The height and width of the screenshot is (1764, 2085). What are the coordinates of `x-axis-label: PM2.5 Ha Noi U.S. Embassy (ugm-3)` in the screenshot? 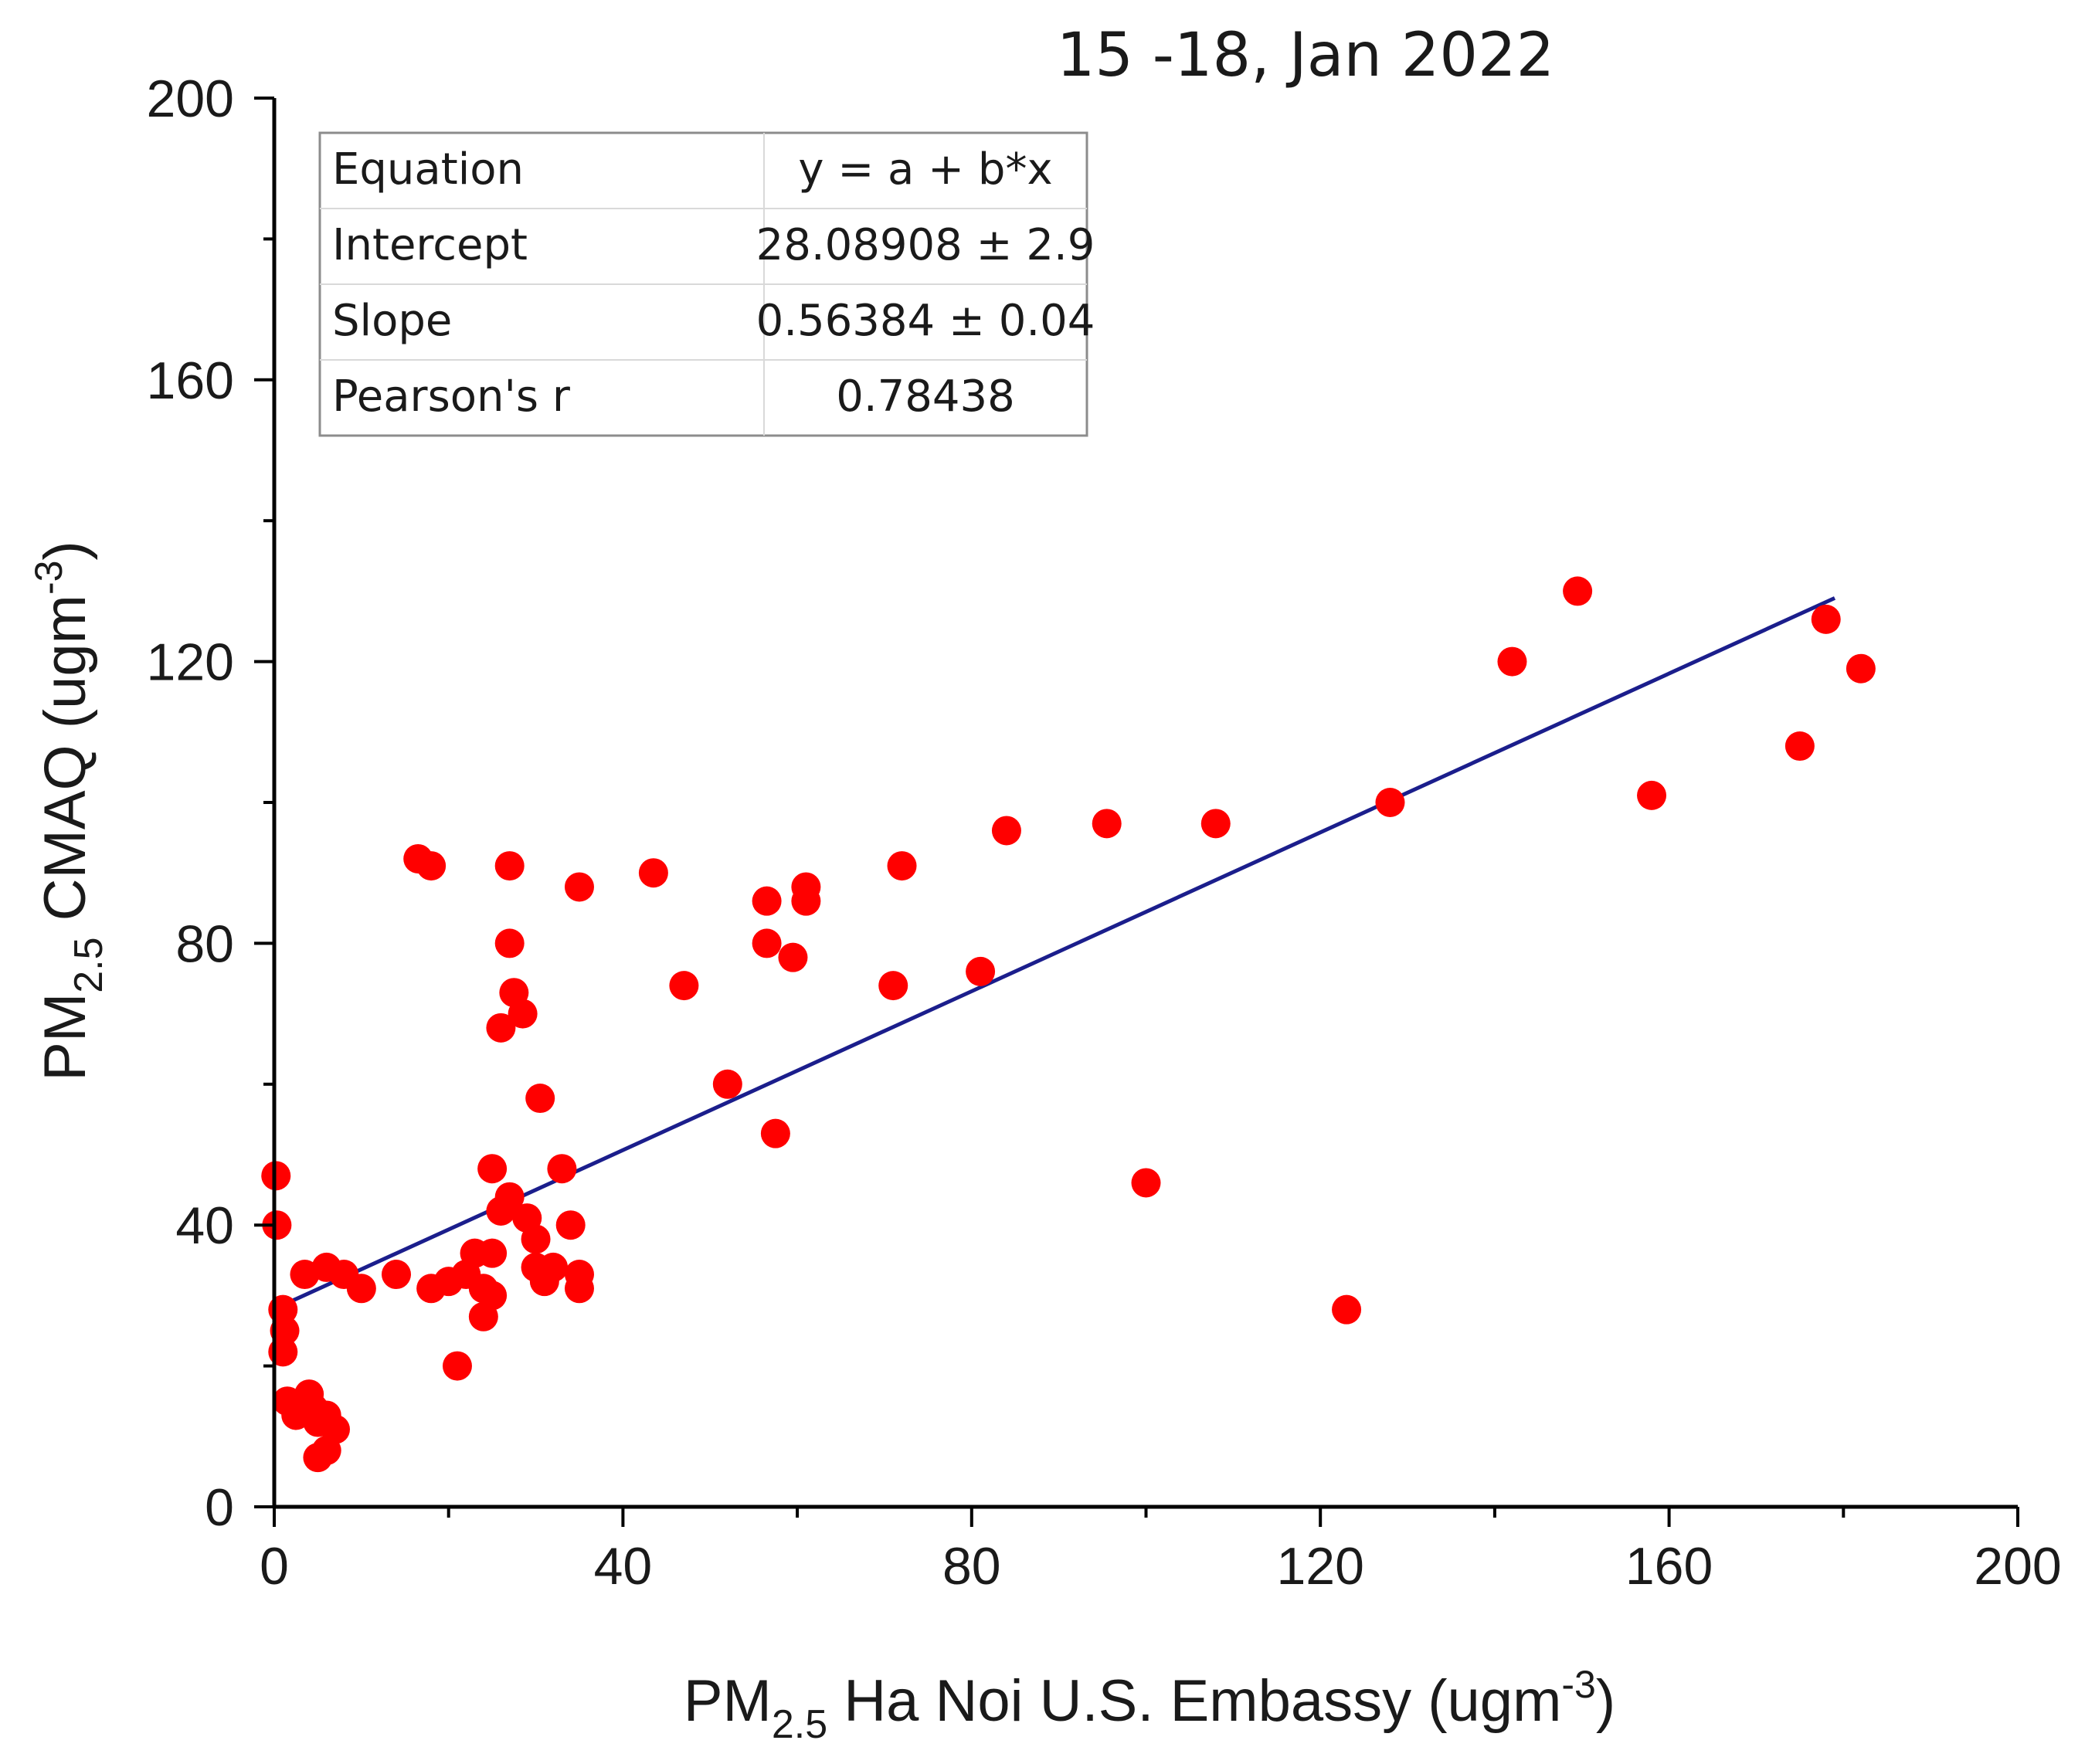 It's located at (1149, 1705).